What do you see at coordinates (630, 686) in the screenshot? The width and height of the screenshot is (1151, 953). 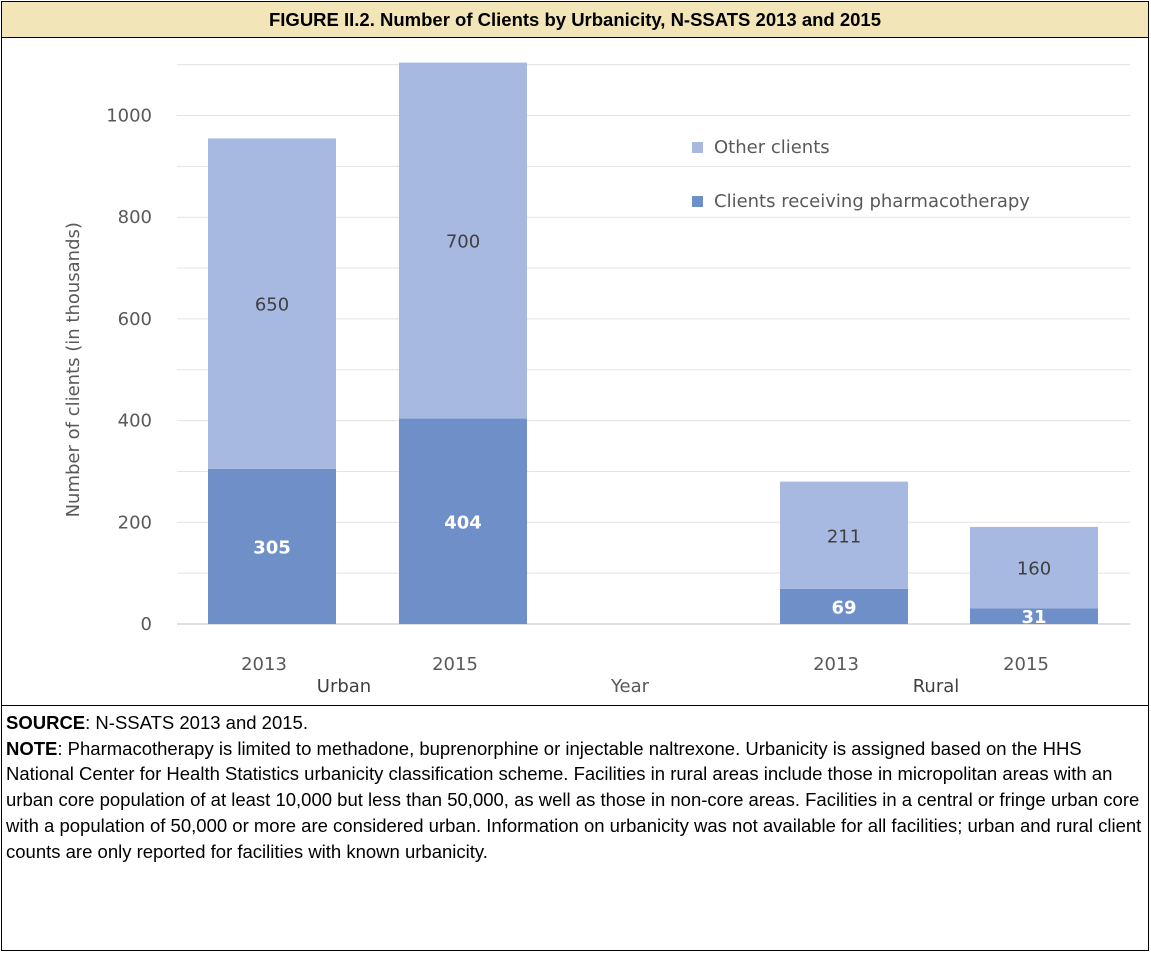 I see `x-axis-title: Year` at bounding box center [630, 686].